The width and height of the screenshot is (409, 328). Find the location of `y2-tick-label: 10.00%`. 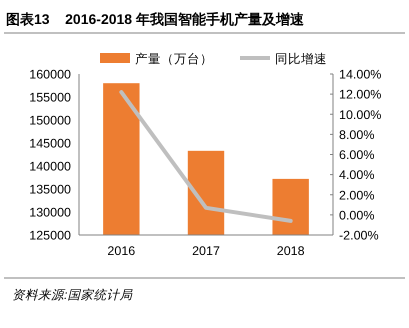

y2-tick-label: 10.00% is located at coordinates (360, 115).